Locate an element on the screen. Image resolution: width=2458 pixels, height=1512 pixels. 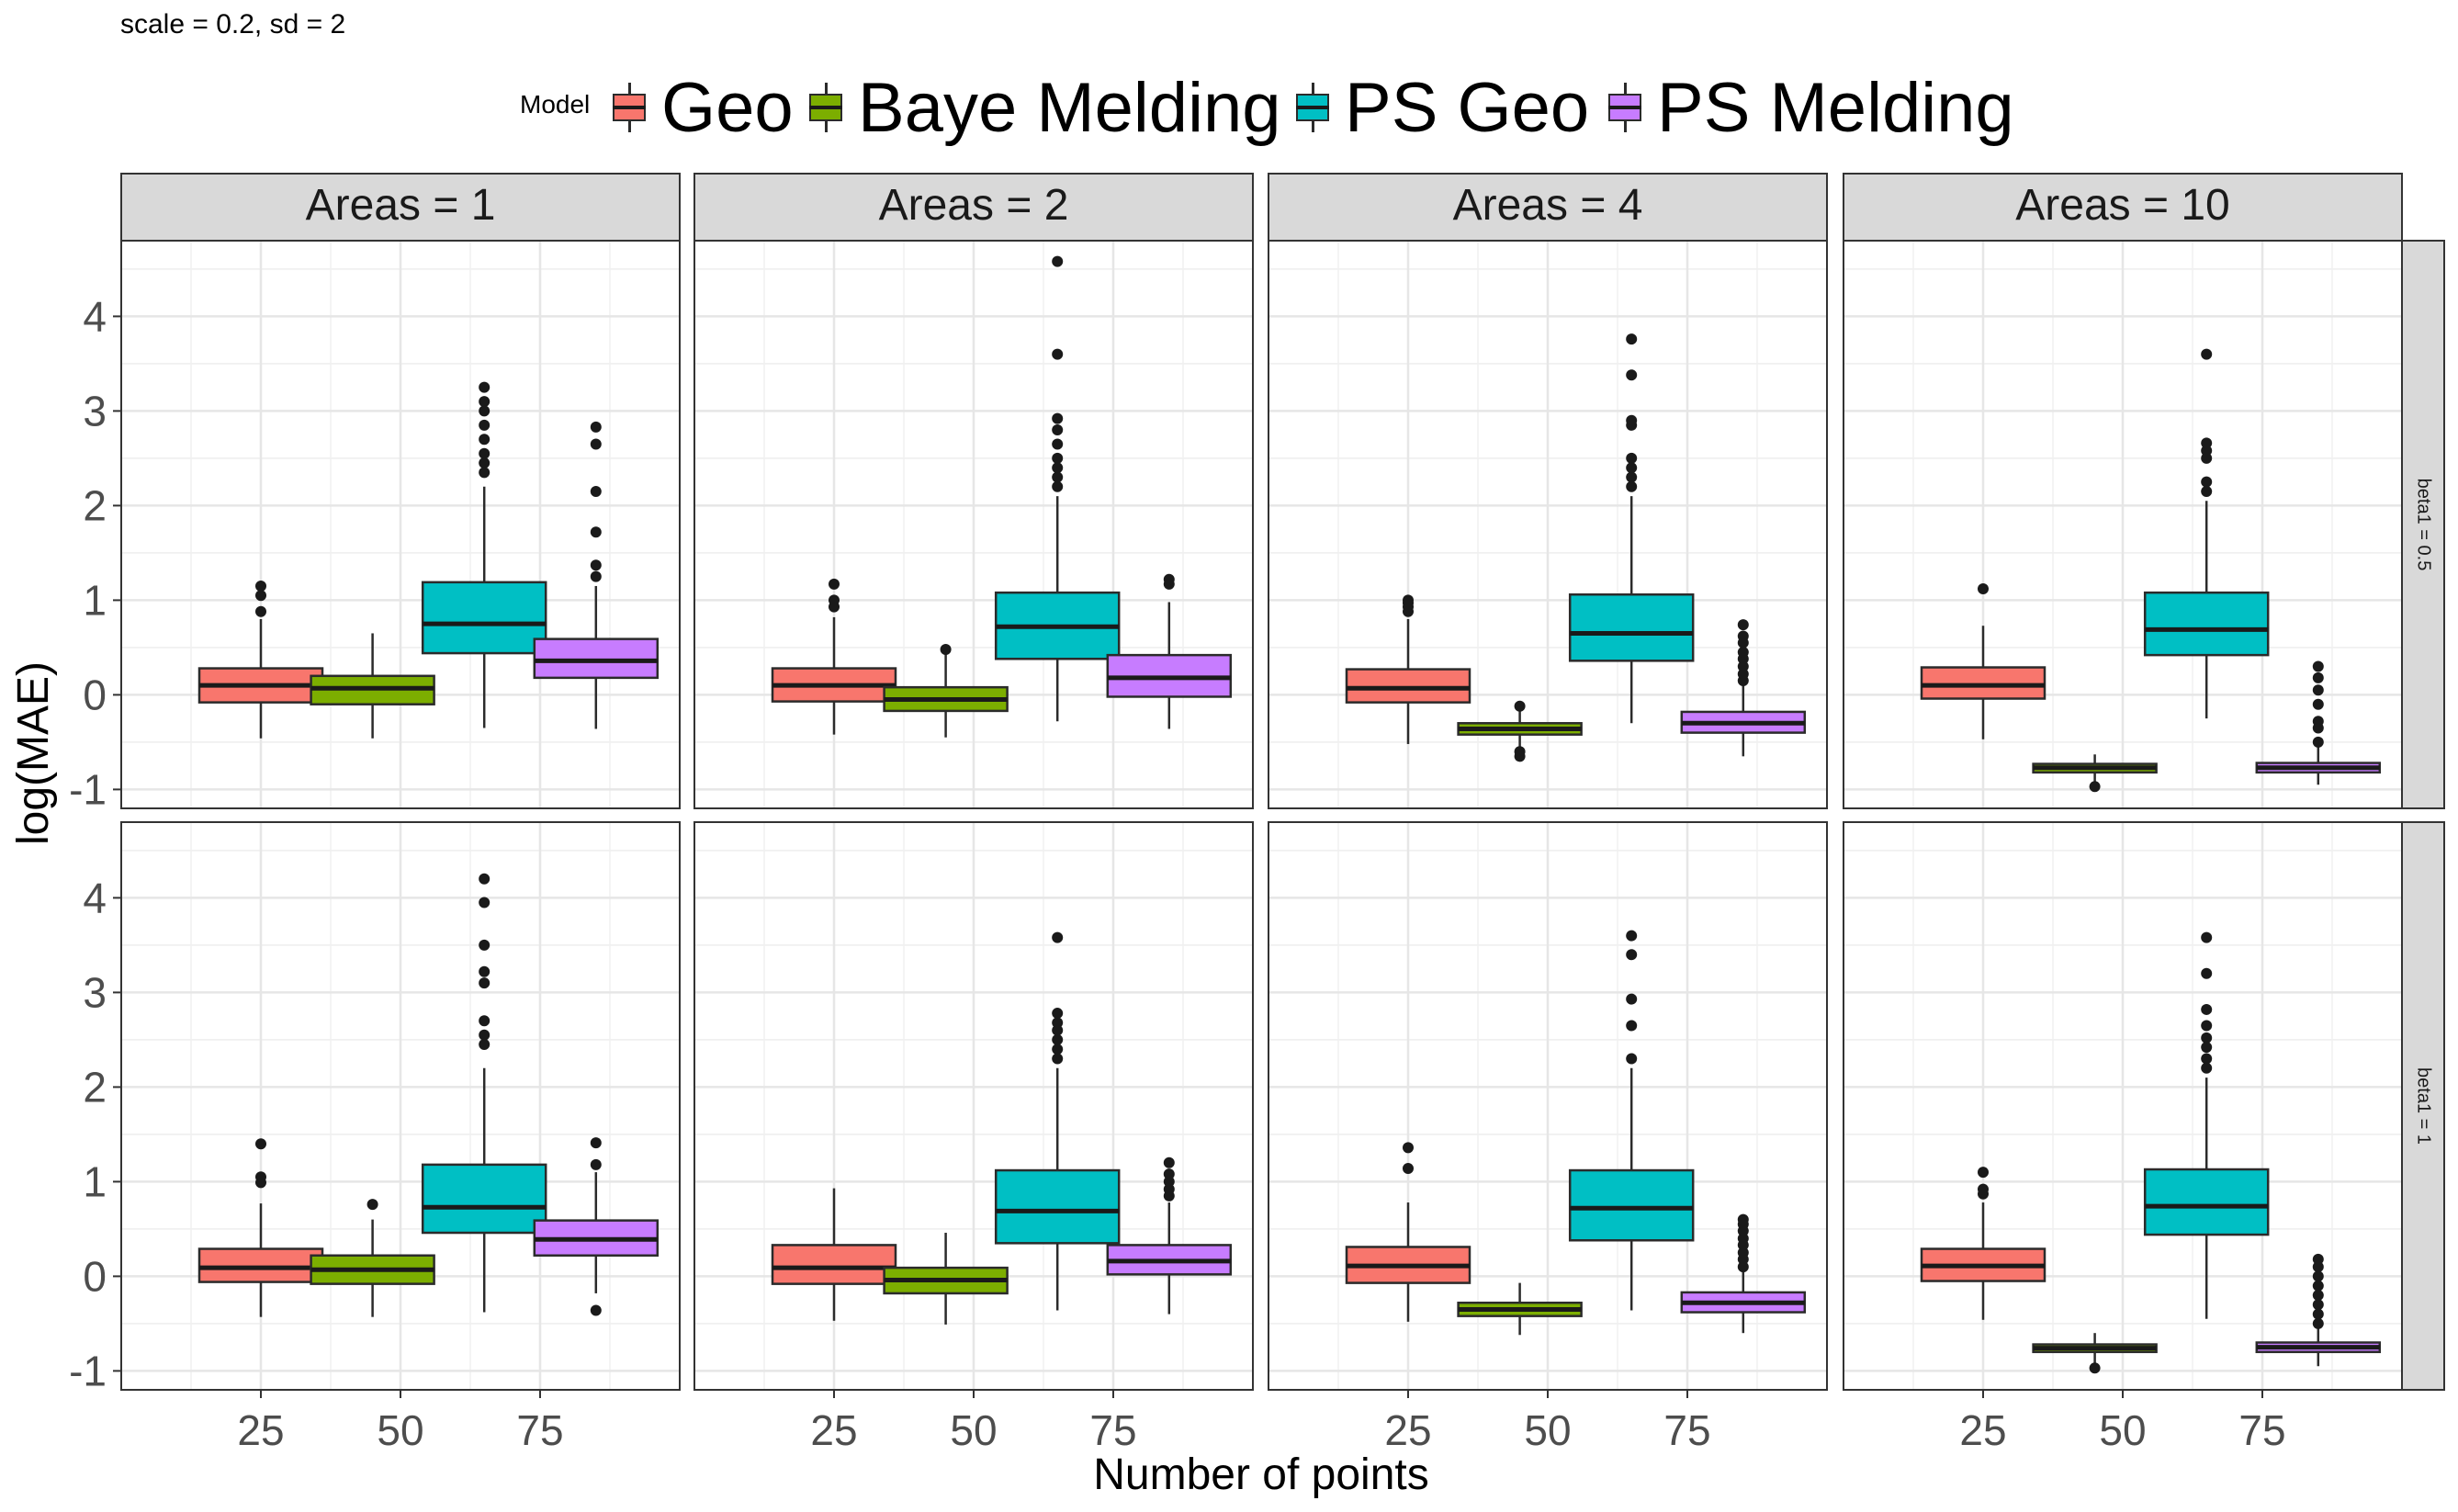
panel-r2-c1 is located at coordinates (400, 1106).